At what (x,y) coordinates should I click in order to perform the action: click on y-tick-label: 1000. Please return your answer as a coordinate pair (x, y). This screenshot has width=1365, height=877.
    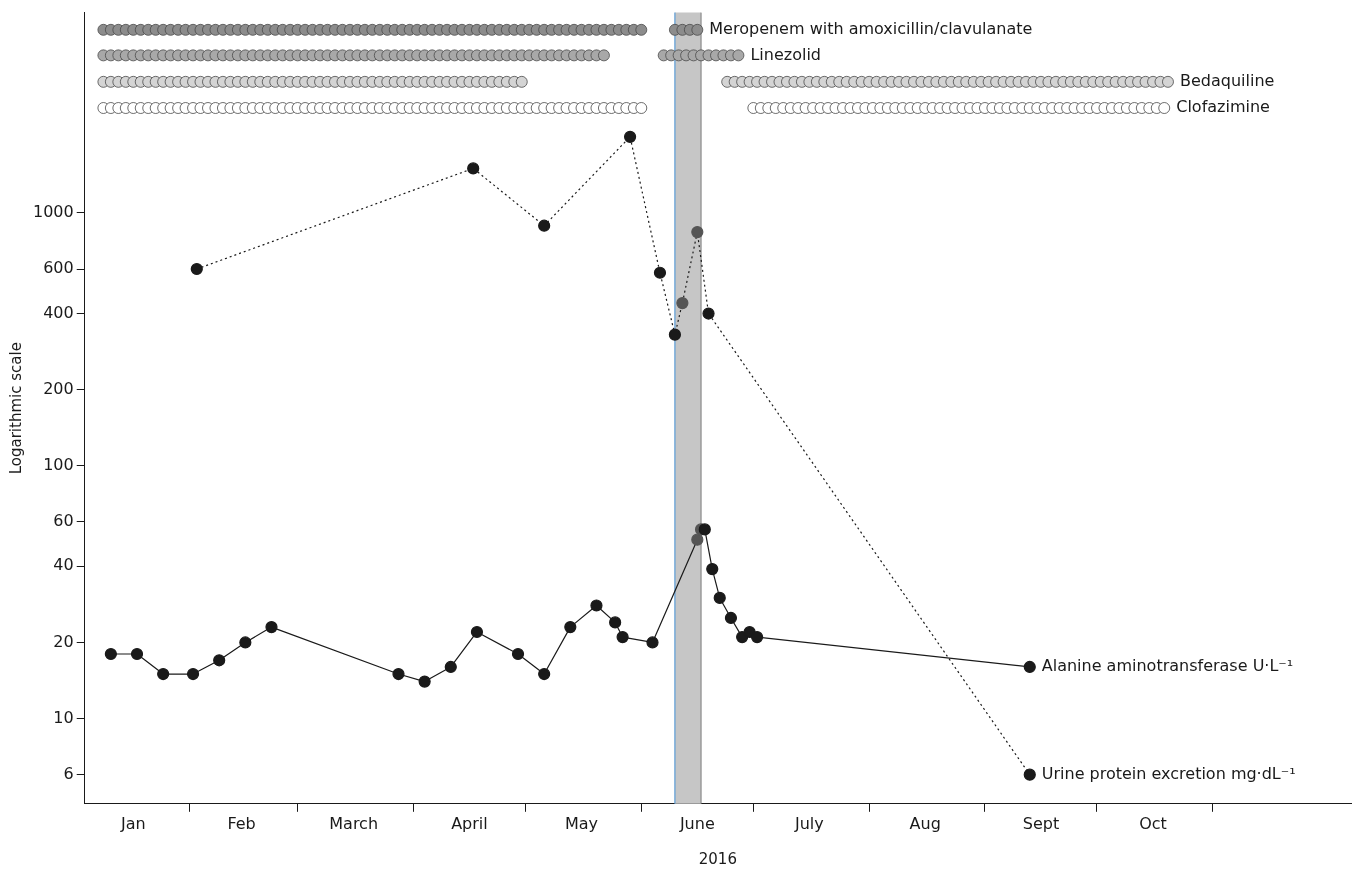
    Looking at the image, I should click on (53, 212).